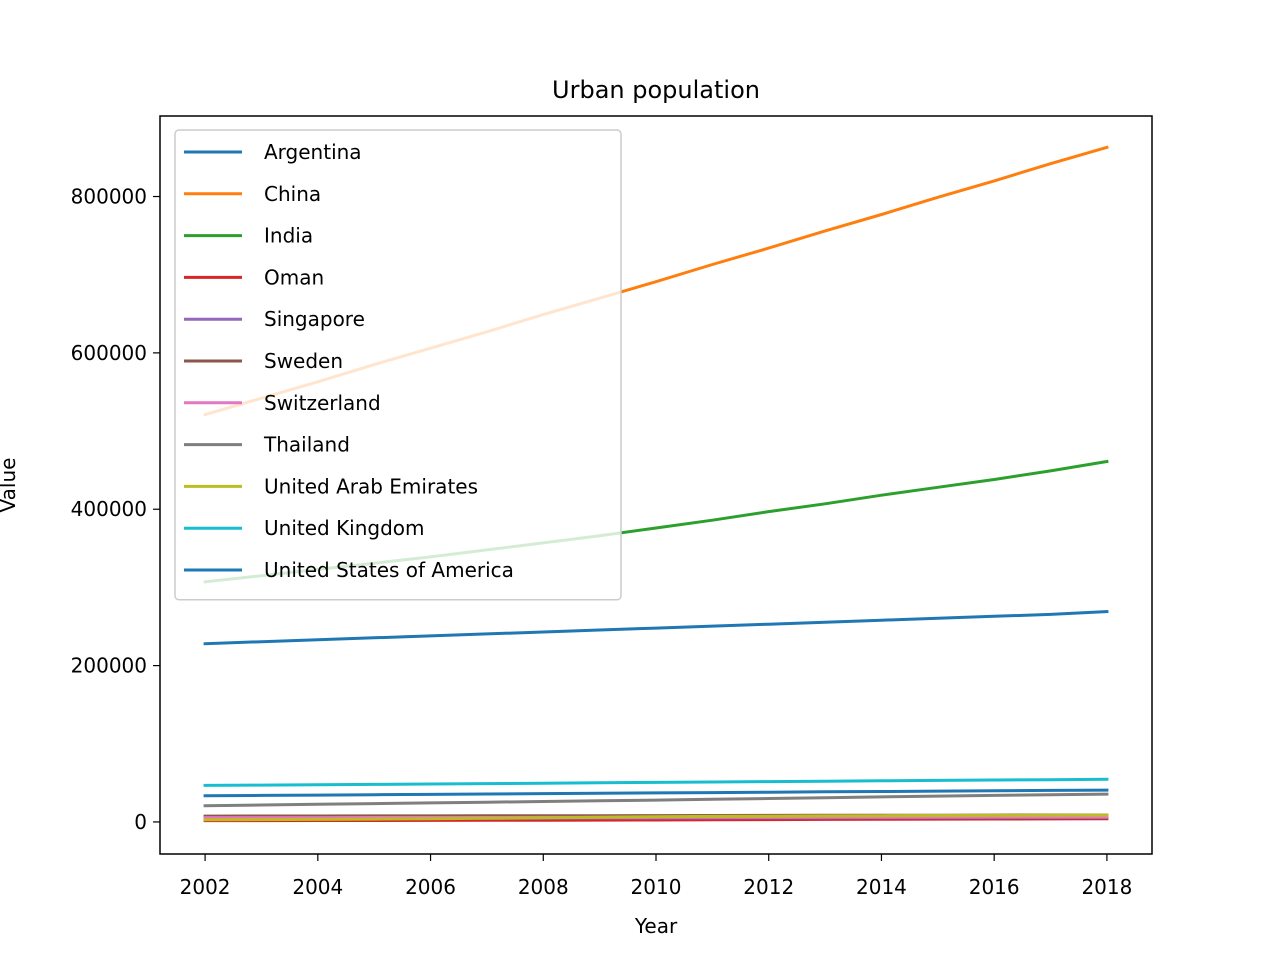 Image resolution: width=1280 pixels, height=960 pixels. Describe the element at coordinates (389, 570) in the screenshot. I see `legend-label: United States of America` at that location.